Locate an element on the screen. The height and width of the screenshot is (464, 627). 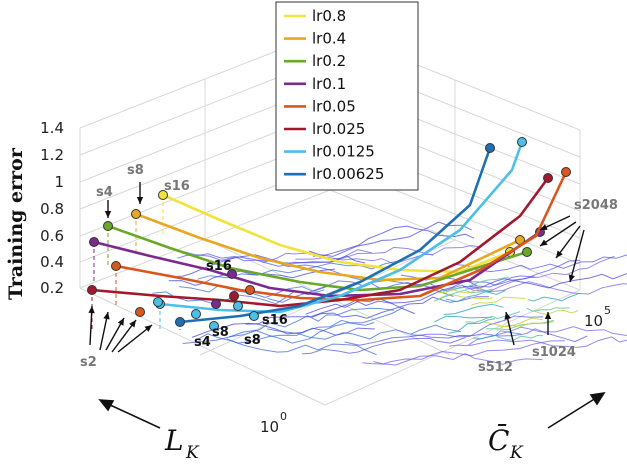
legend-entry: lr0.05 is located at coordinates (334, 106).